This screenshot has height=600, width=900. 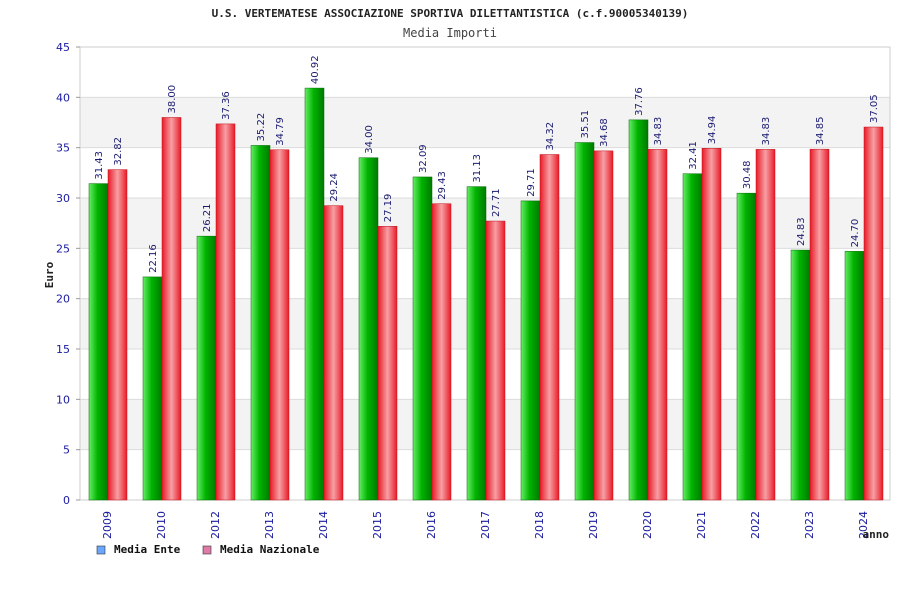 What do you see at coordinates (639, 101) in the screenshot?
I see `data-label-media-ente: 37.76` at bounding box center [639, 101].